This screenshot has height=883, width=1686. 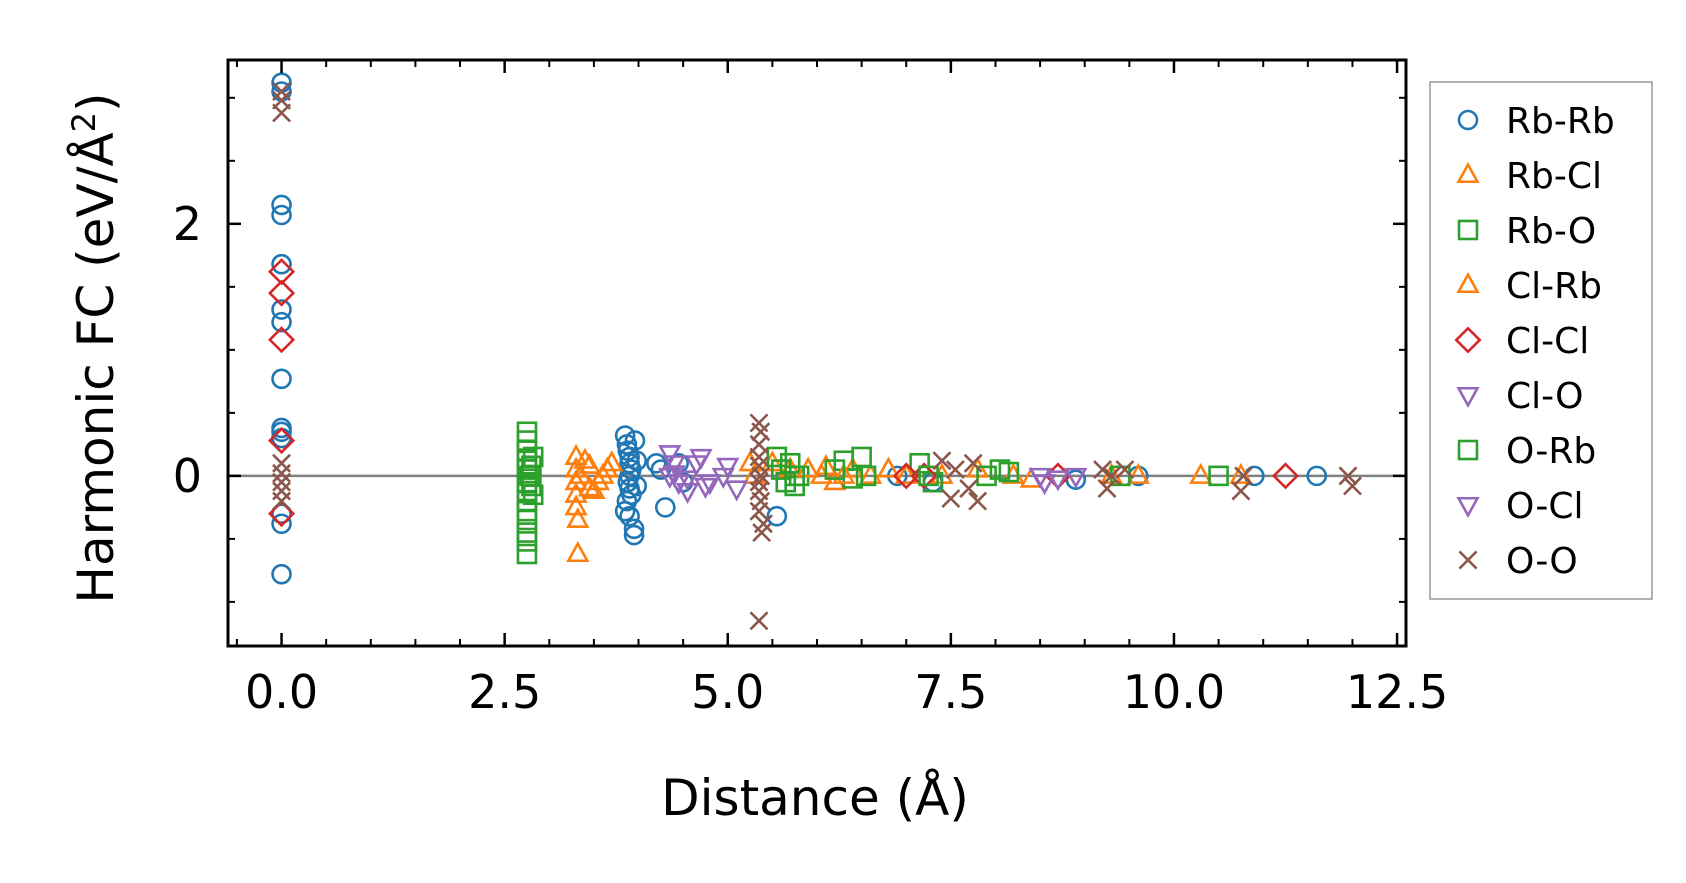 What do you see at coordinates (1468, 340) in the screenshot?
I see `legend-marker-cl-cl` at bounding box center [1468, 340].